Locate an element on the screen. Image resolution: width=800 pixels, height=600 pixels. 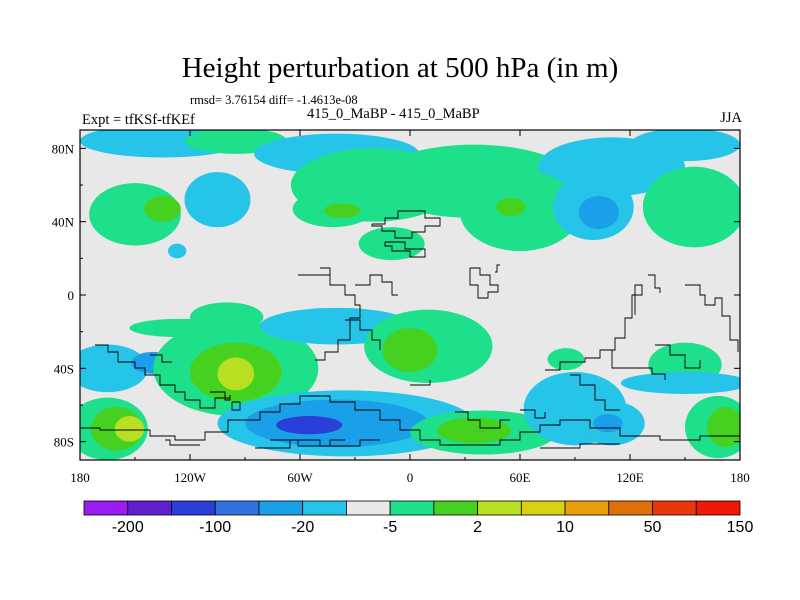
colorbar-label: -5 is located at coordinates (390, 527).